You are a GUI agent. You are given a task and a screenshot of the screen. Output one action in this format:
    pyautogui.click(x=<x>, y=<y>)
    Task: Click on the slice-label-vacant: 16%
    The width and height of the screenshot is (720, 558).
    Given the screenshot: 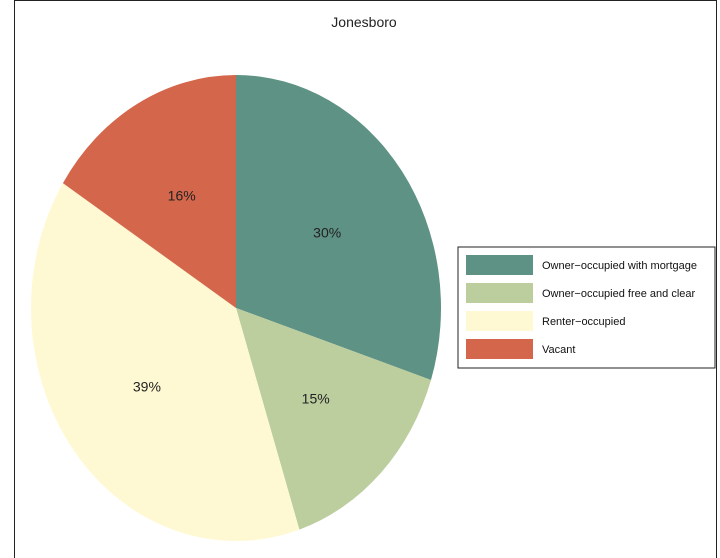 What is the action you would take?
    pyautogui.click(x=182, y=196)
    